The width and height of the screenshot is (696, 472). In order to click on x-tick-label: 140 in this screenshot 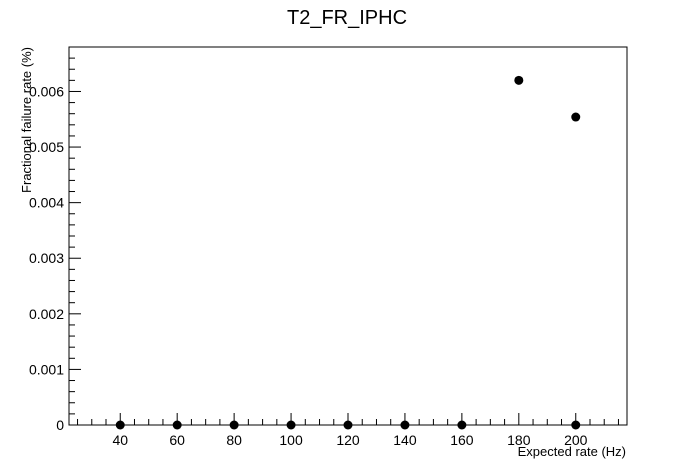, I will do `click(405, 440)`.